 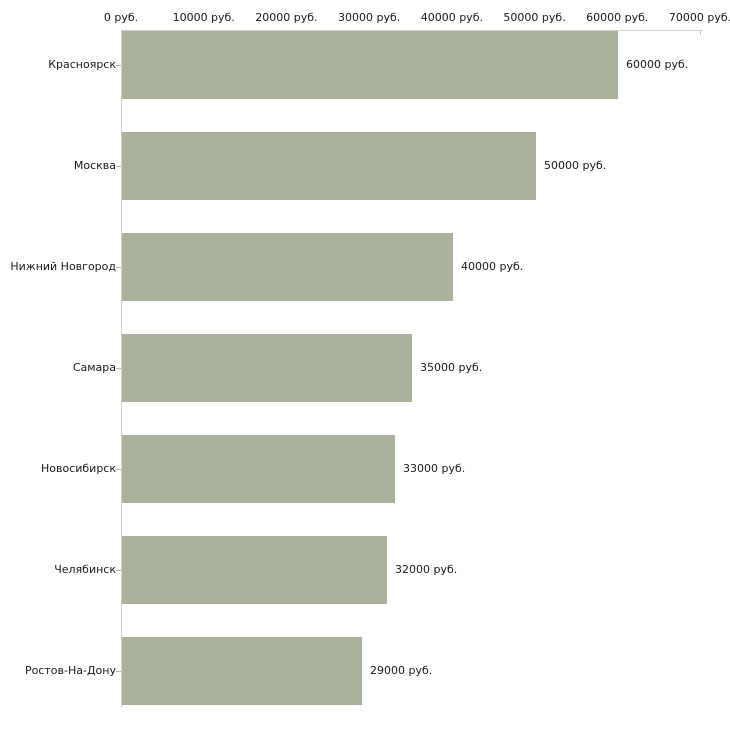 What do you see at coordinates (411, 30) in the screenshot?
I see `x-axis-line` at bounding box center [411, 30].